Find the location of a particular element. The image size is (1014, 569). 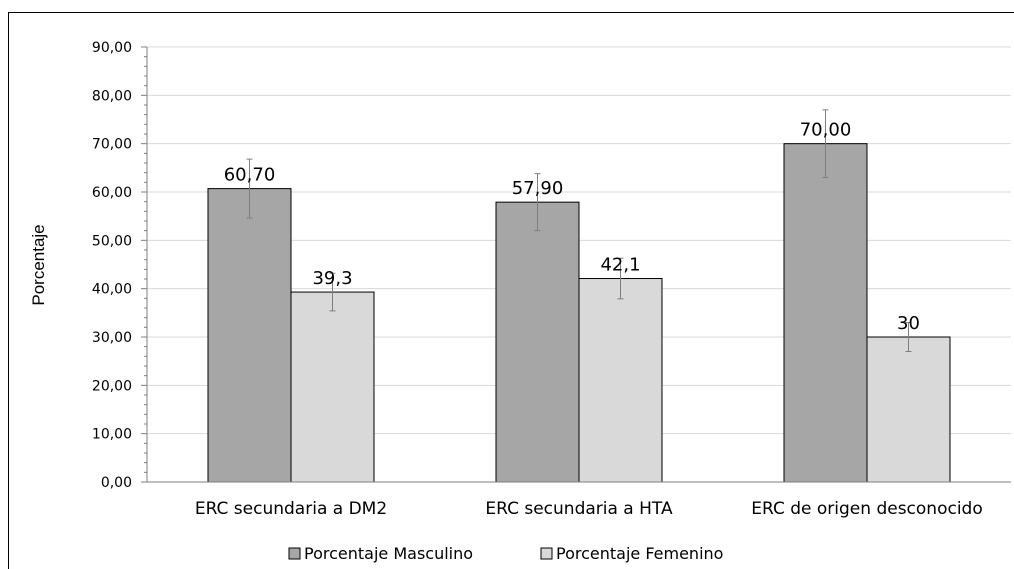

y-tick-label: 20,00 is located at coordinates (112, 386).